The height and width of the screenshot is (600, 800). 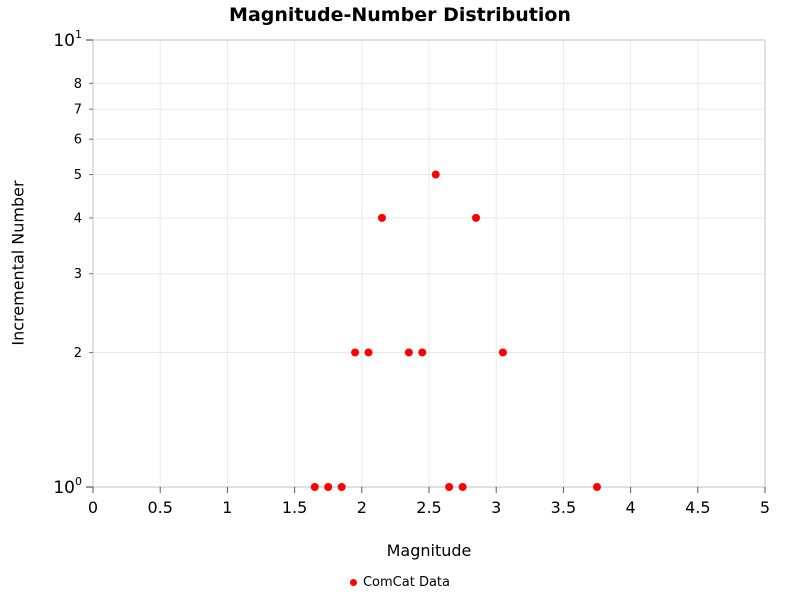 What do you see at coordinates (353, 582) in the screenshot?
I see `legend-marker-icon` at bounding box center [353, 582].